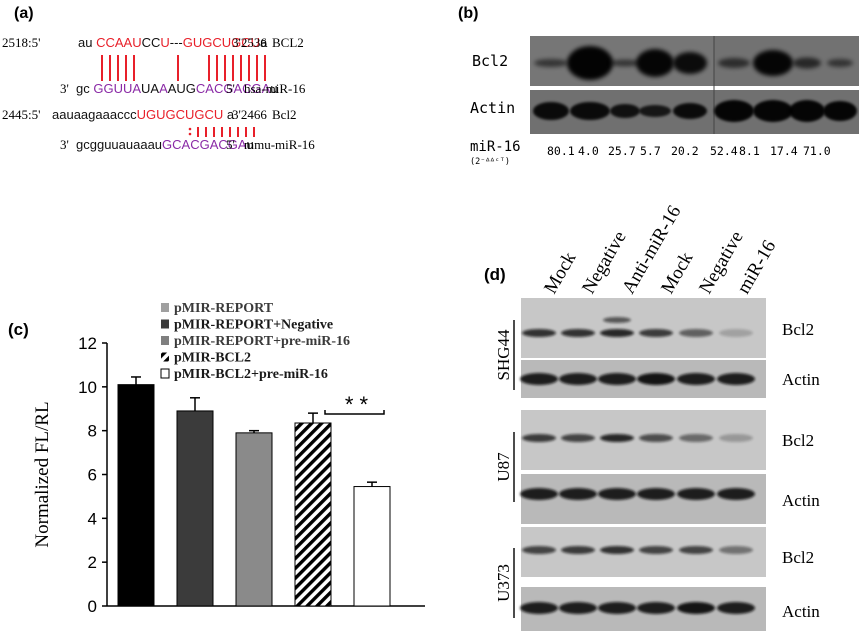  What do you see at coordinates (503, 583) in the screenshot?
I see `cell-line-label: U373` at bounding box center [503, 583].